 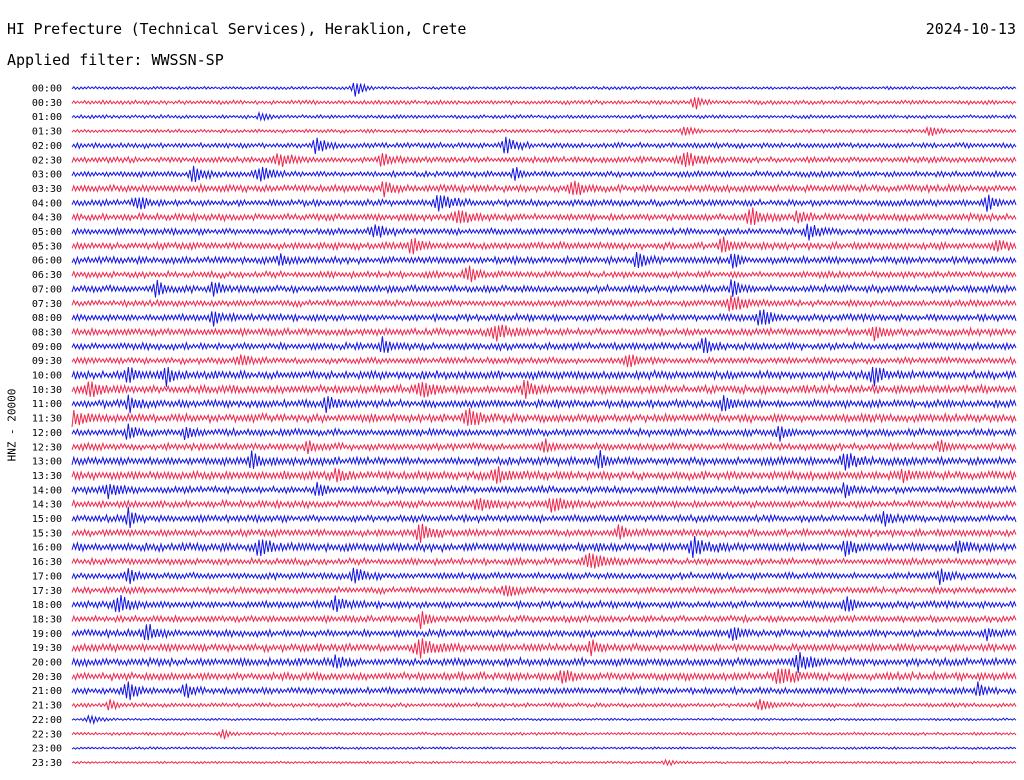 What do you see at coordinates (47, 117) in the screenshot?
I see `time-label: 01:00` at bounding box center [47, 117].